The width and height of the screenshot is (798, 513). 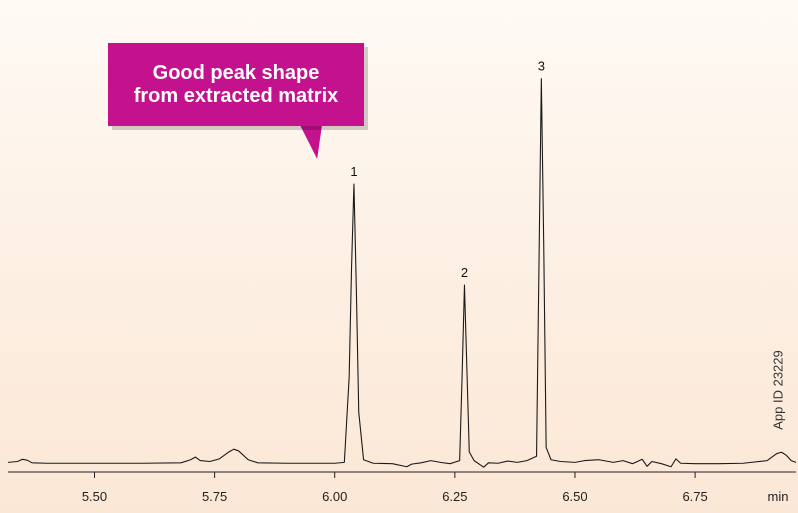 What do you see at coordinates (541, 66) in the screenshot?
I see `peak-label: 3` at bounding box center [541, 66].